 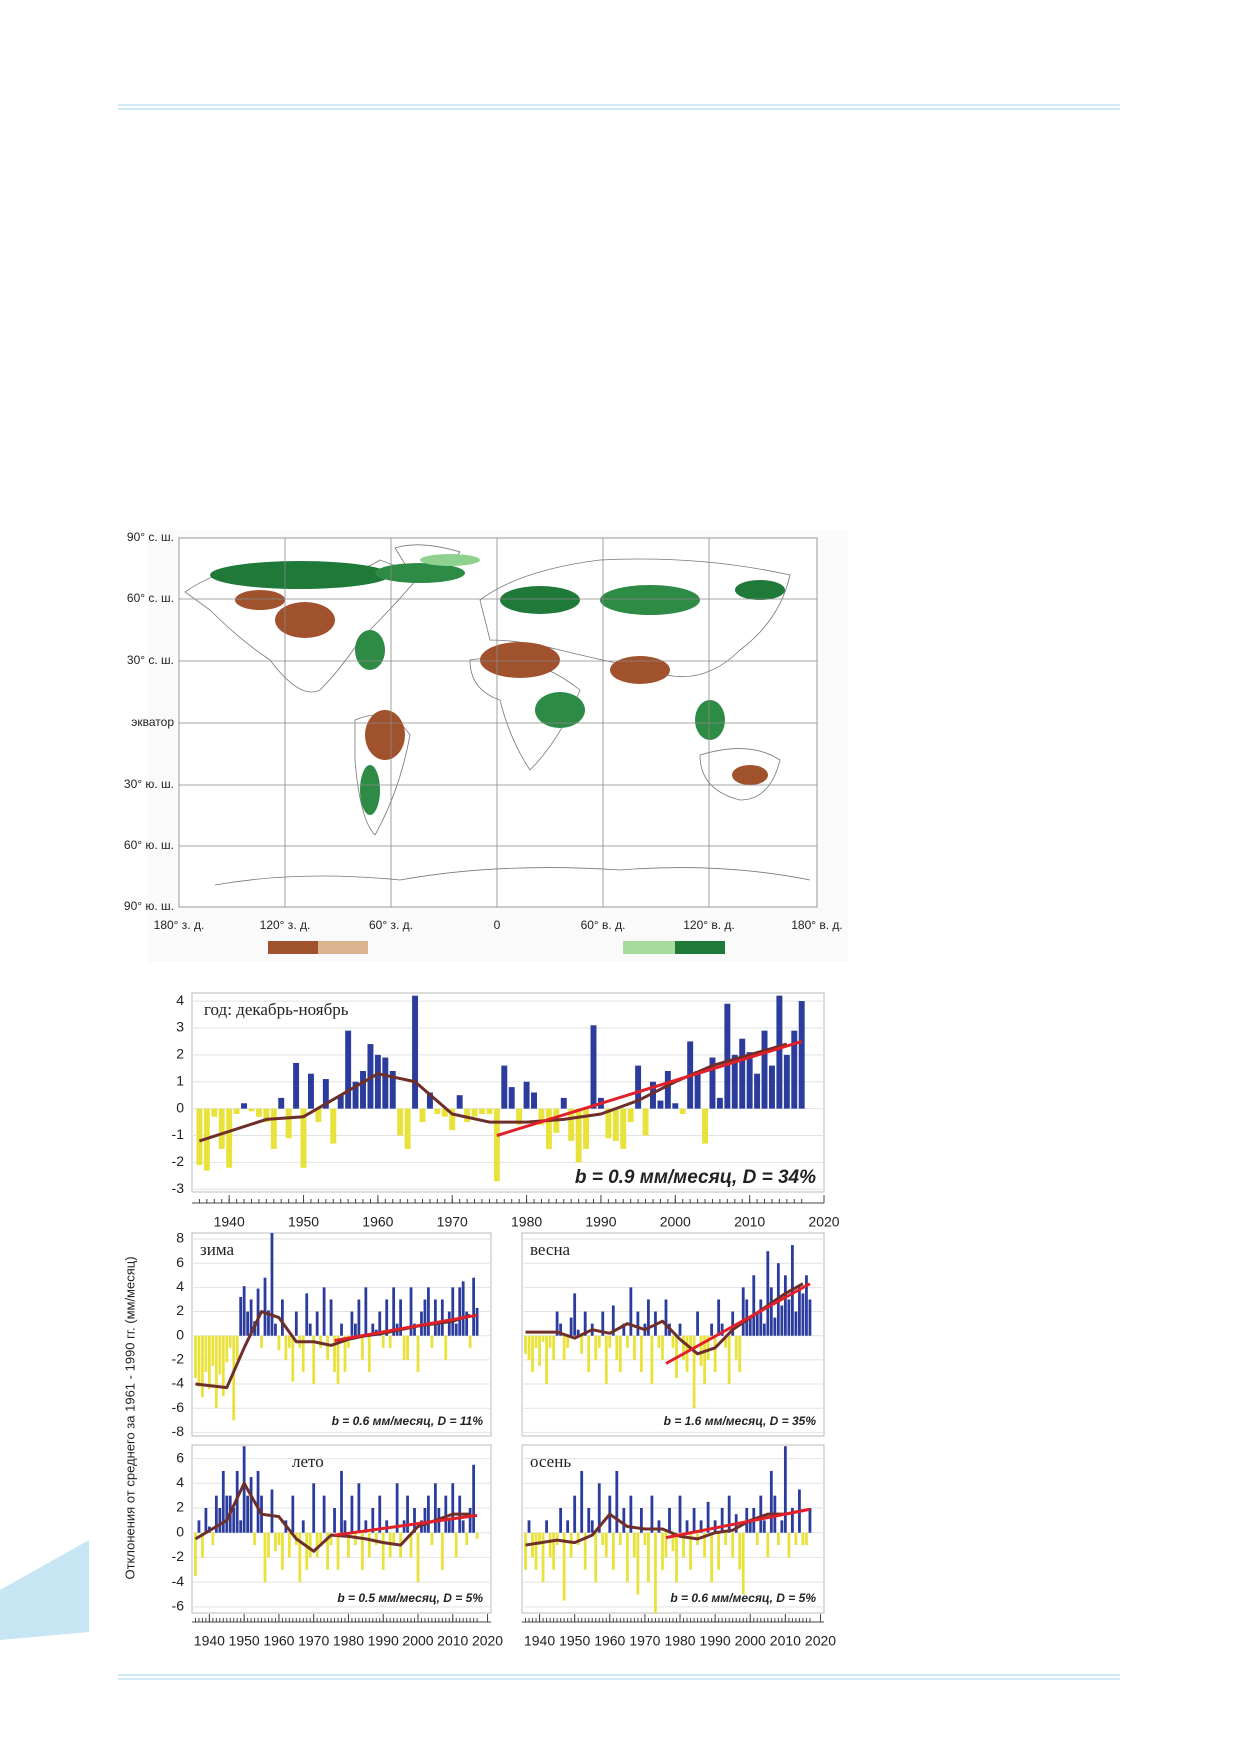 I want to click on panel-title: весна, so click(x=550, y=1249).